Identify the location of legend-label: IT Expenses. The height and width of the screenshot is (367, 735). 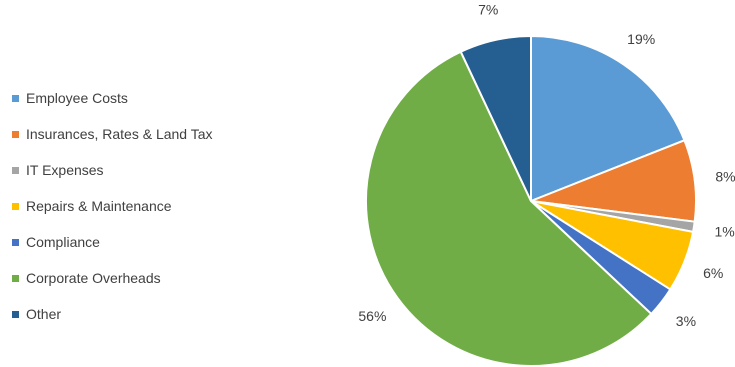
(65, 170).